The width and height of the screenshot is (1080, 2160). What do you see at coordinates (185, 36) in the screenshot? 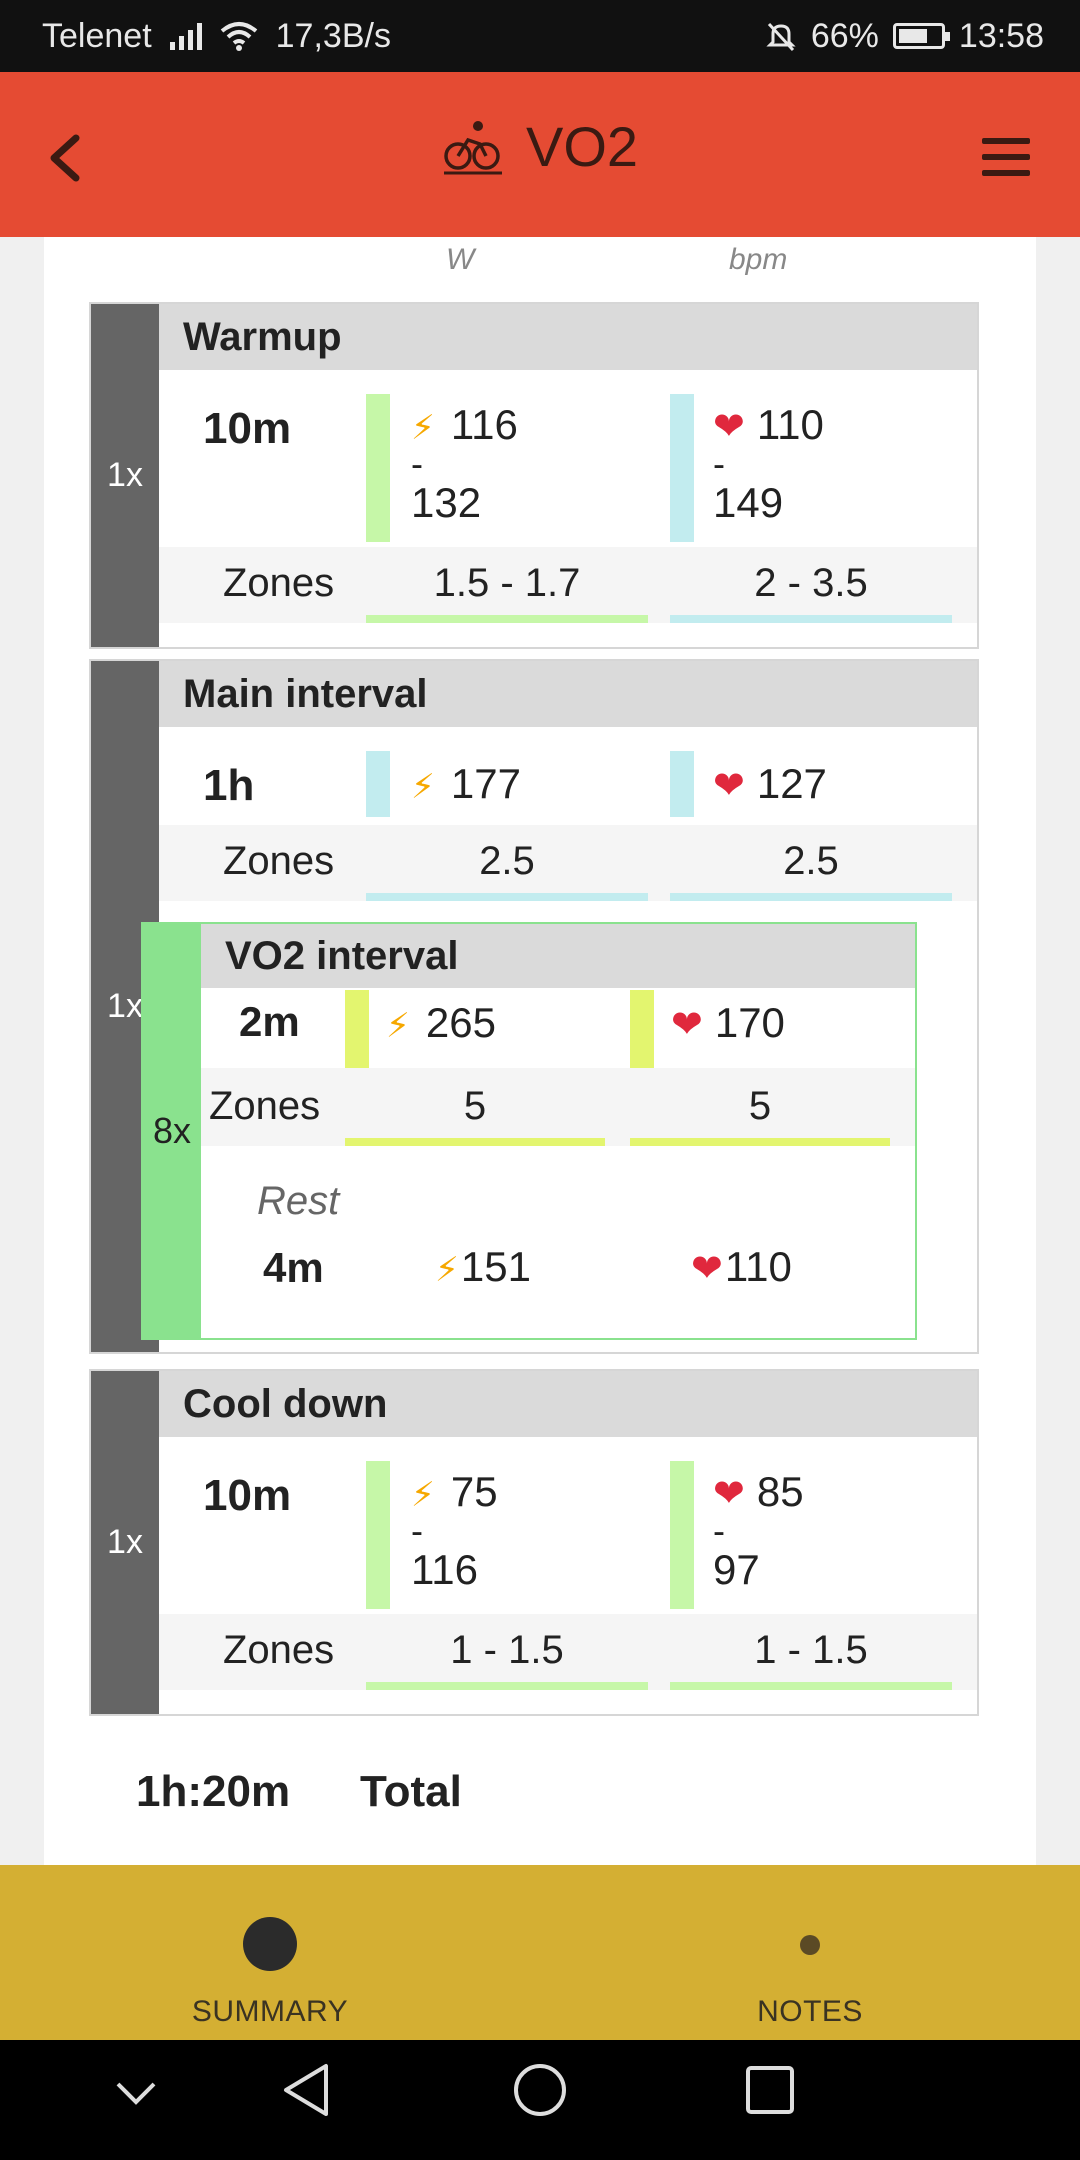
I see `signal-icon` at bounding box center [185, 36].